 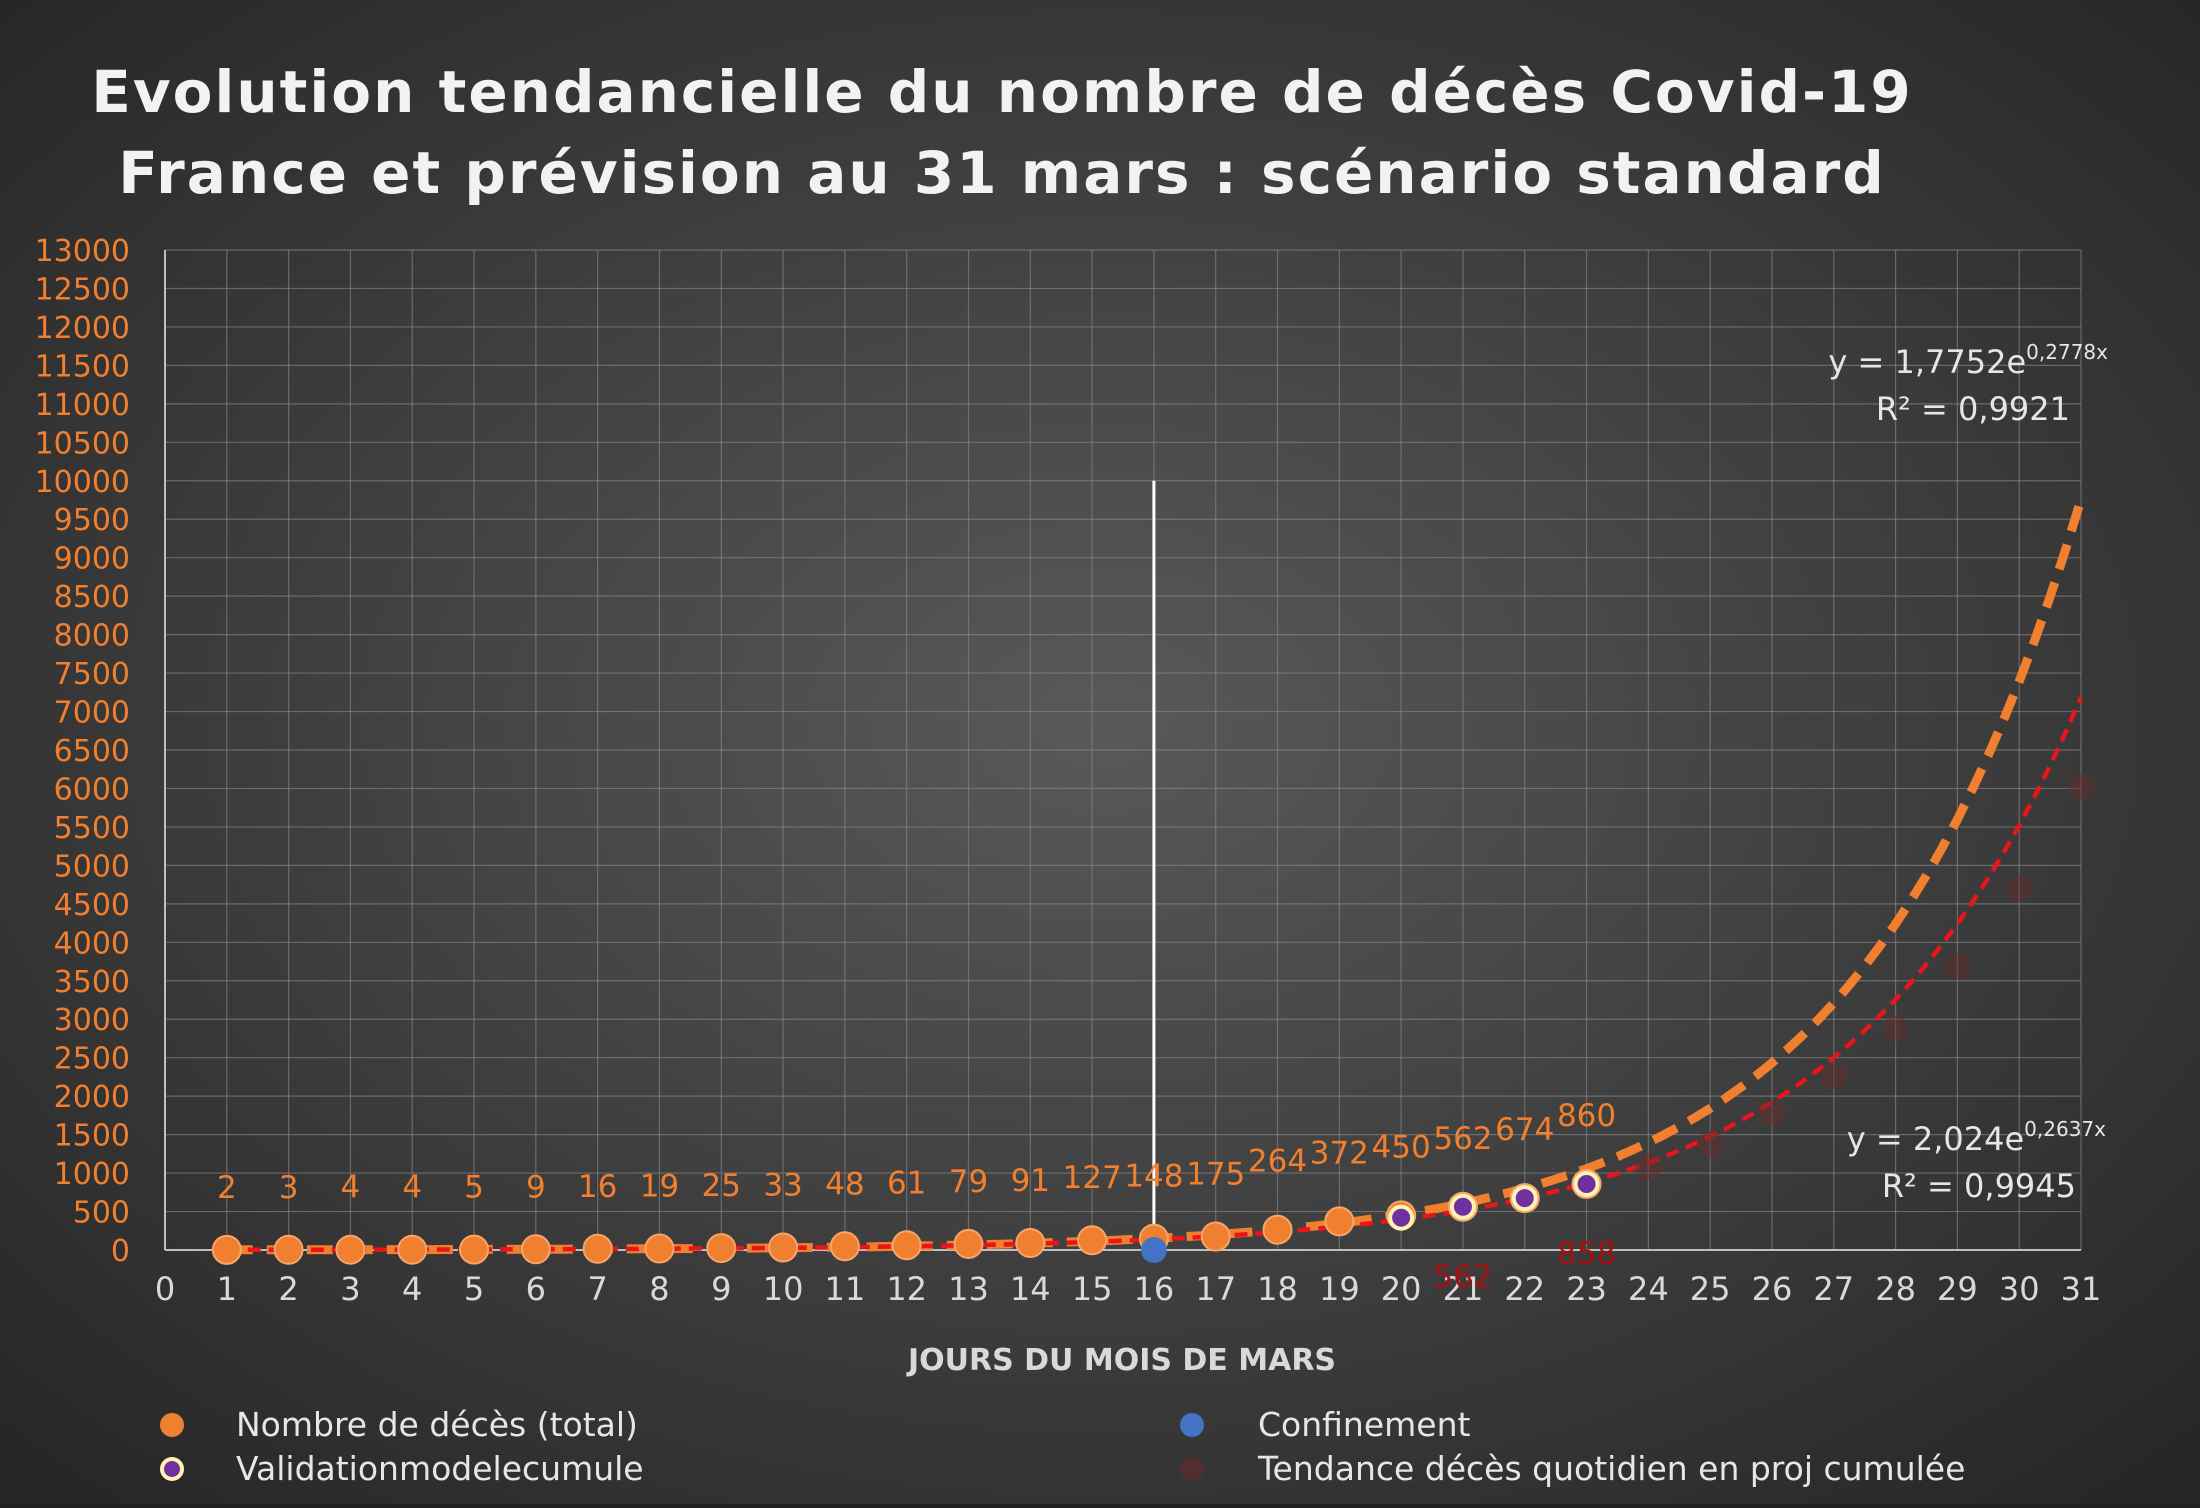 I want to click on deces-data-label: 562, so click(x=1462, y=1139).